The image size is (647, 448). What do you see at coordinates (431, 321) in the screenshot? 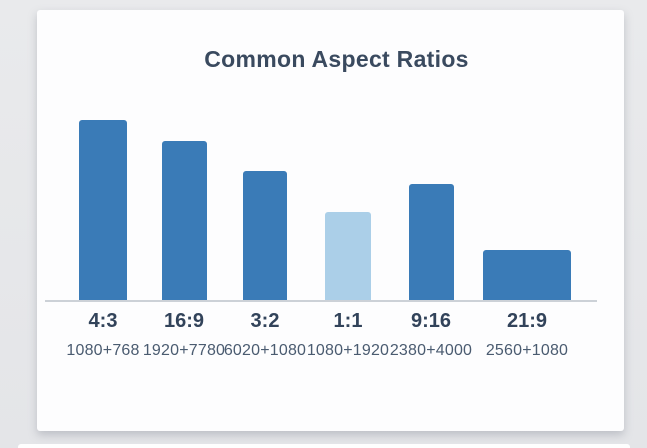
I see `category-label-9-16: 9:16` at bounding box center [431, 321].